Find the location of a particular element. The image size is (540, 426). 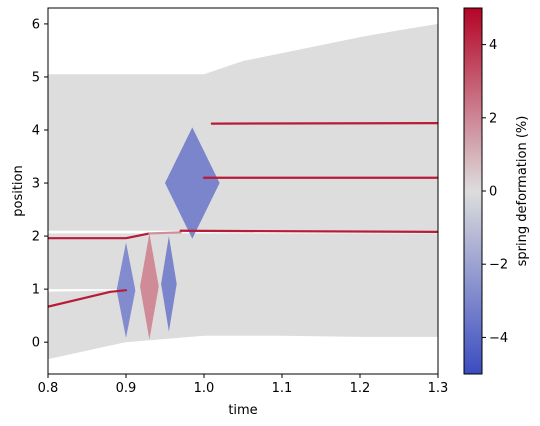

x-tick-label-2: 1.0 is located at coordinates (204, 388).